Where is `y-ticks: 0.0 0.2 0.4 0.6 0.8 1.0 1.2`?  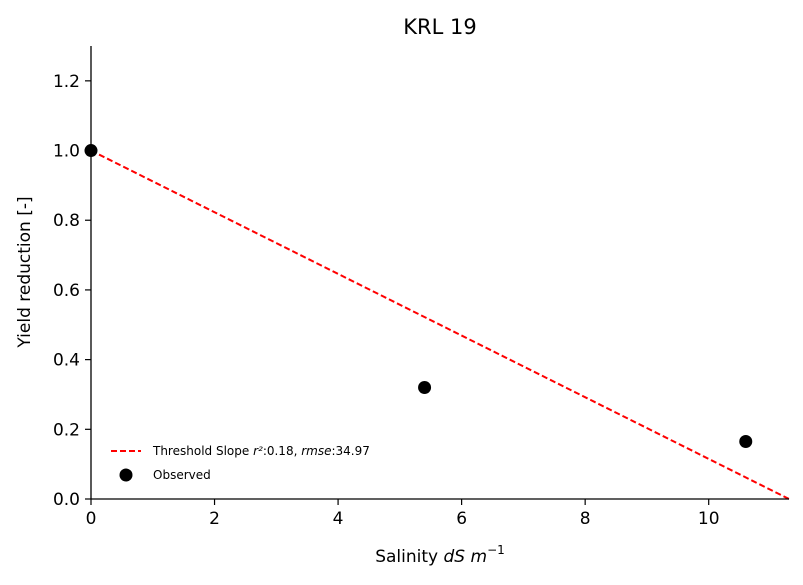
y-ticks: 0.0 0.2 0.4 0.6 0.8 1.0 1.2 is located at coordinates (72, 291).